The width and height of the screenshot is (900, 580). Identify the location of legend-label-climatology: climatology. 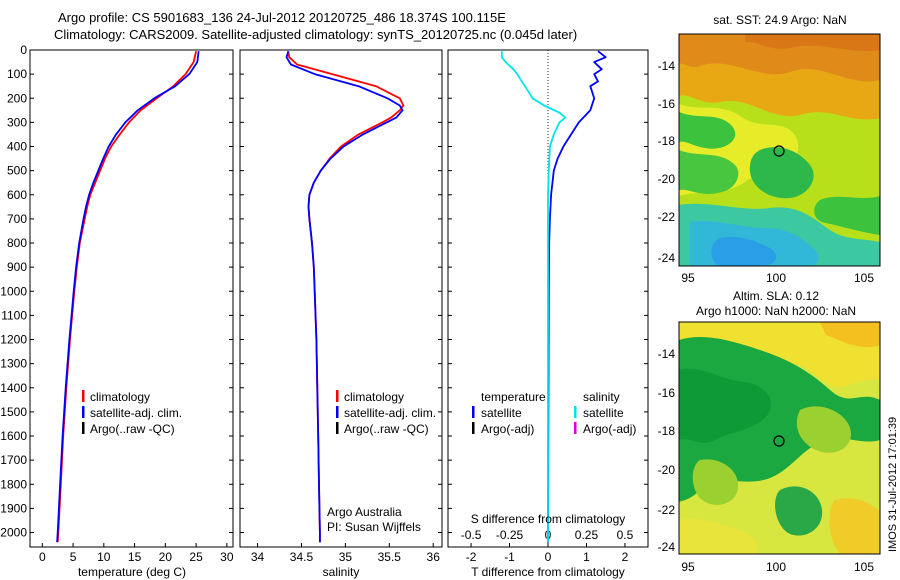
(374, 397).